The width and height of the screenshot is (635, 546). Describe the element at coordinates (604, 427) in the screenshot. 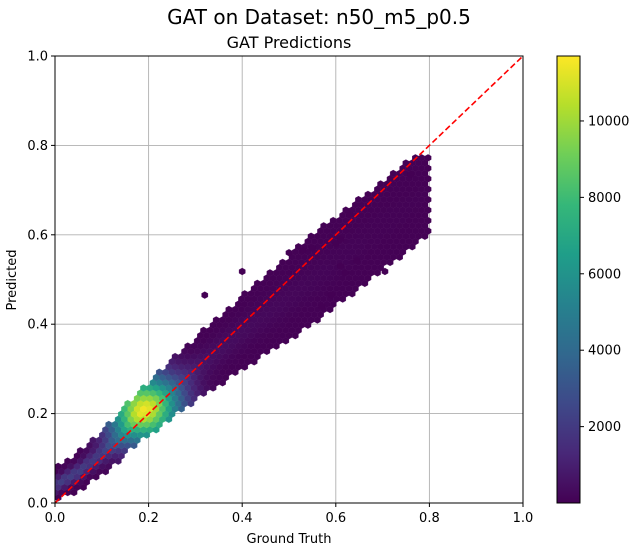

I see `colorbar-tick-label-0: 2000` at that location.